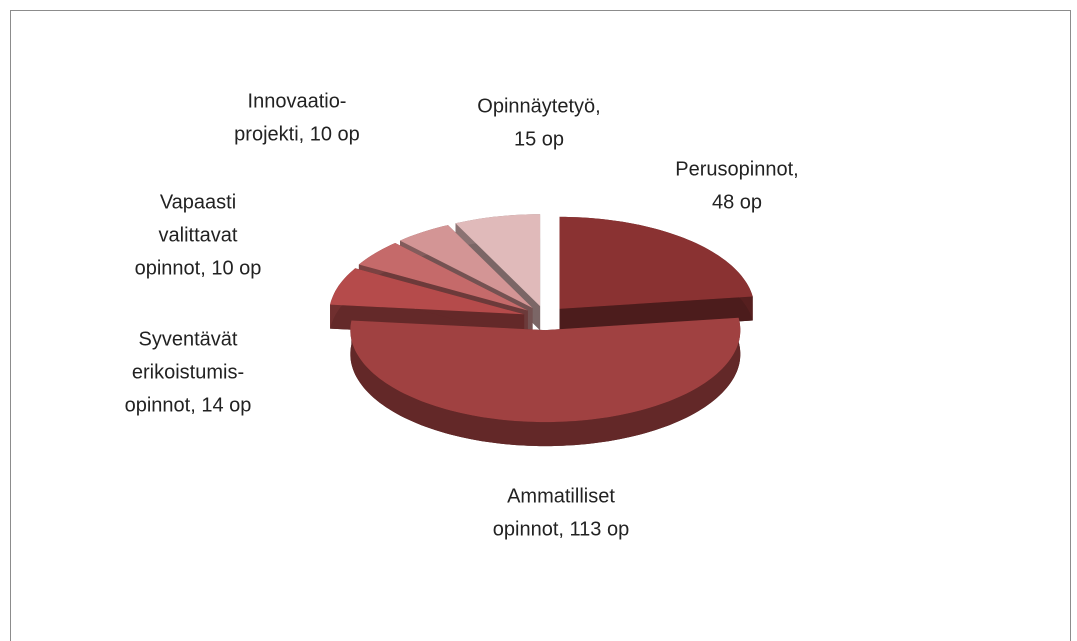  Describe the element at coordinates (297, 101) in the screenshot. I see `data-label: Innovaatio-` at that location.